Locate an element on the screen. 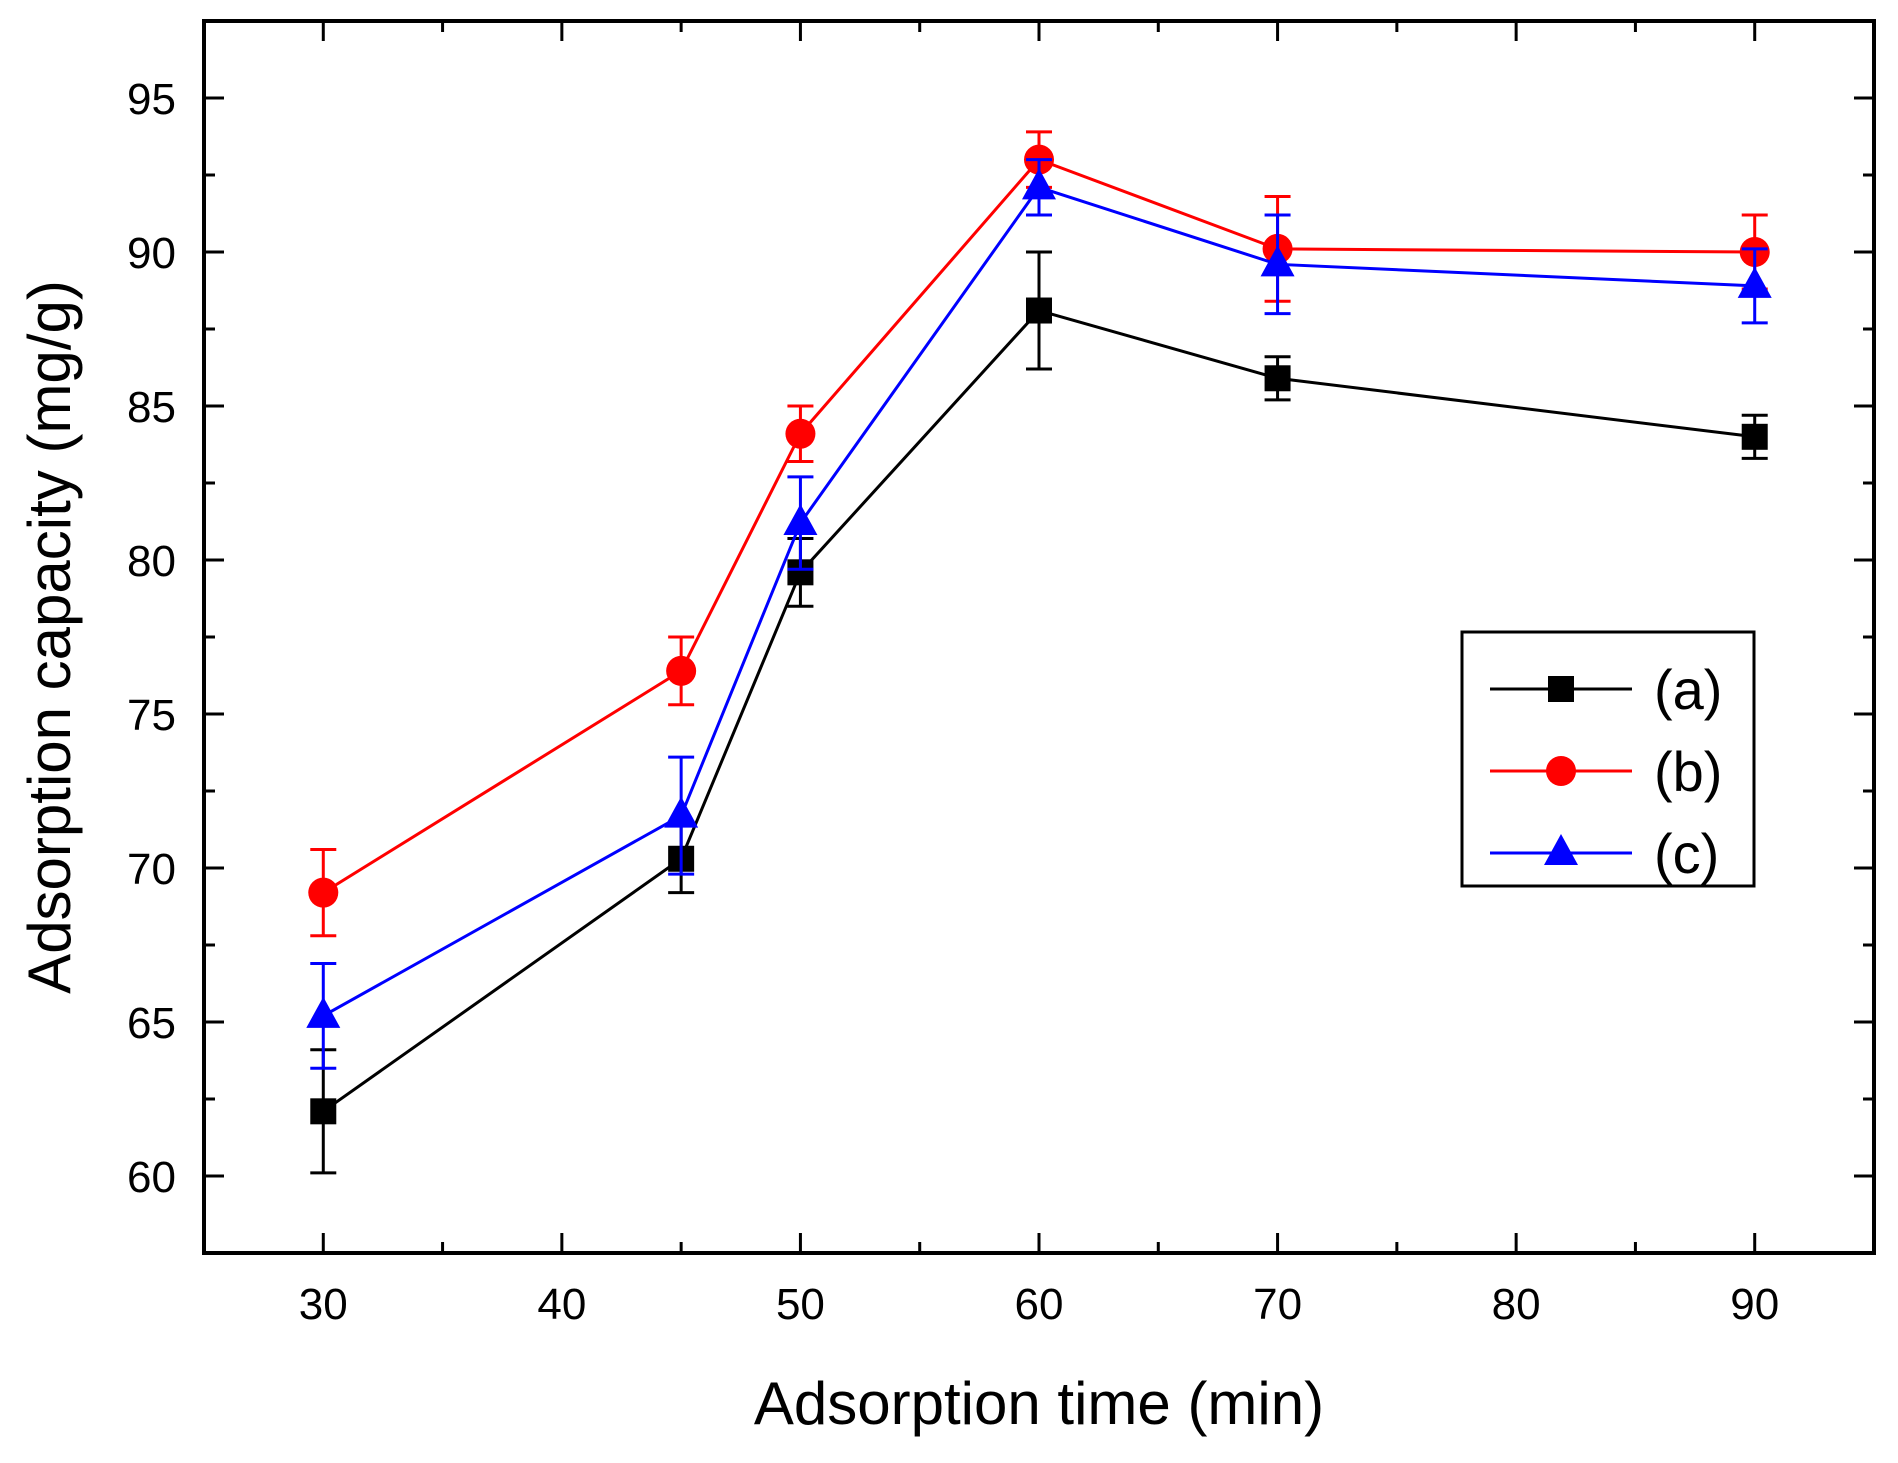  x-axis-title: Adsorption time (min) is located at coordinates (1039, 1403).